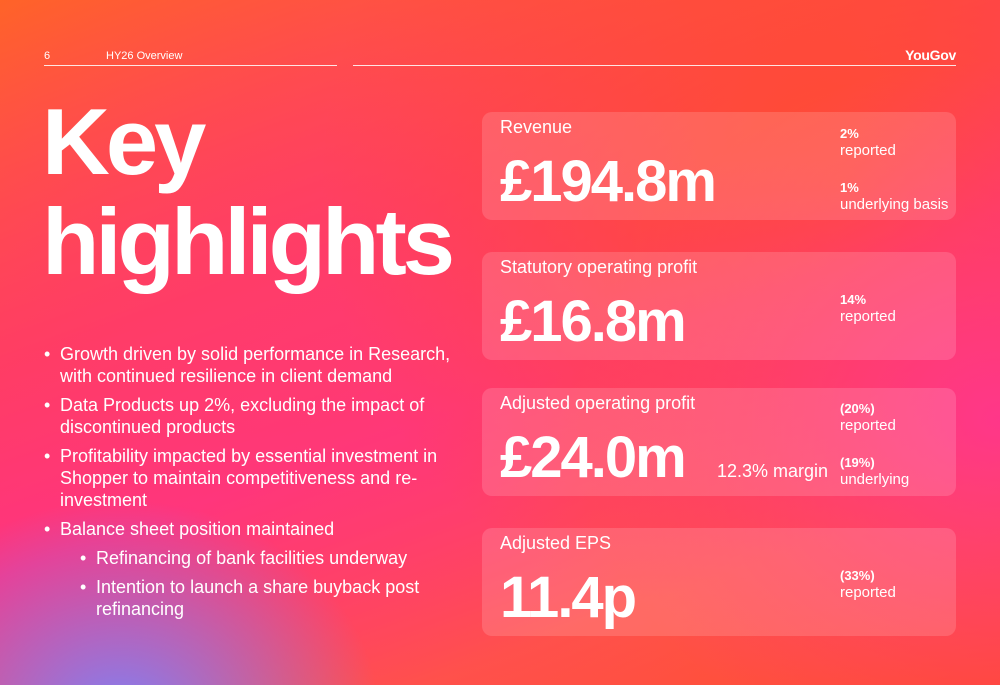 The image size is (1000, 685). What do you see at coordinates (849, 133) in the screenshot?
I see `change-value: 2%` at bounding box center [849, 133].